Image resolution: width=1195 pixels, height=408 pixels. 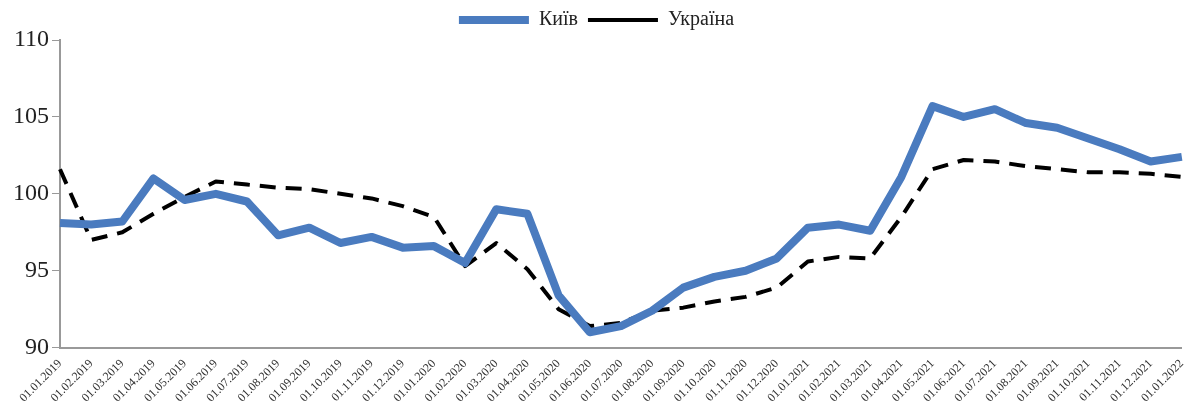 I want to click on y-tick-label: 110, so click(x=31, y=38).